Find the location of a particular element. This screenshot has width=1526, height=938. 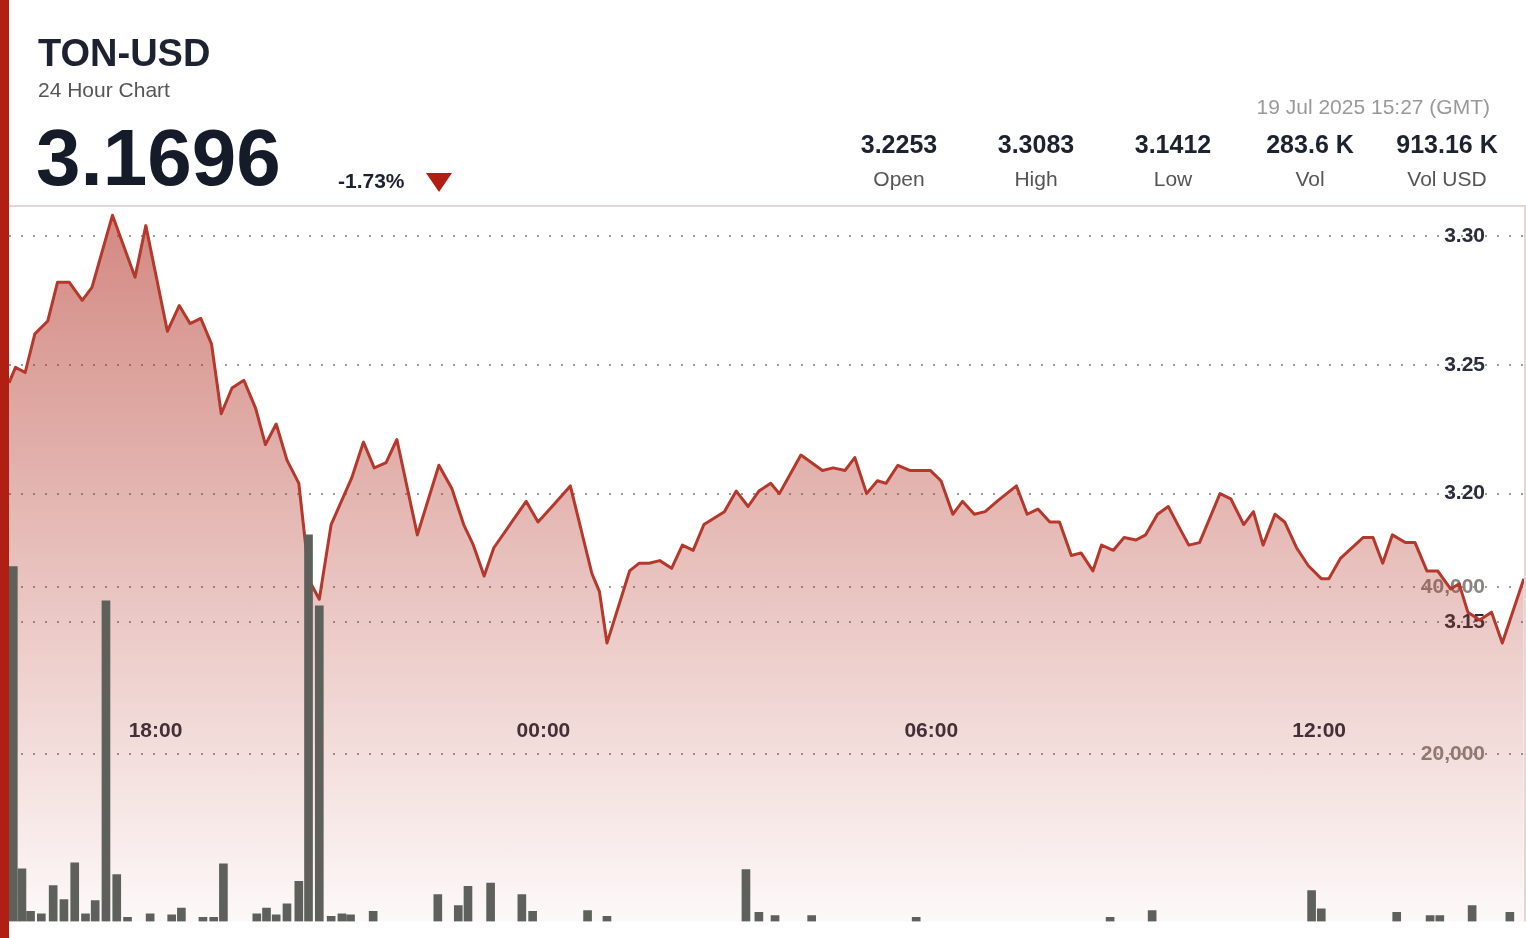

text: 3.1412 is located at coordinates (1173, 144).